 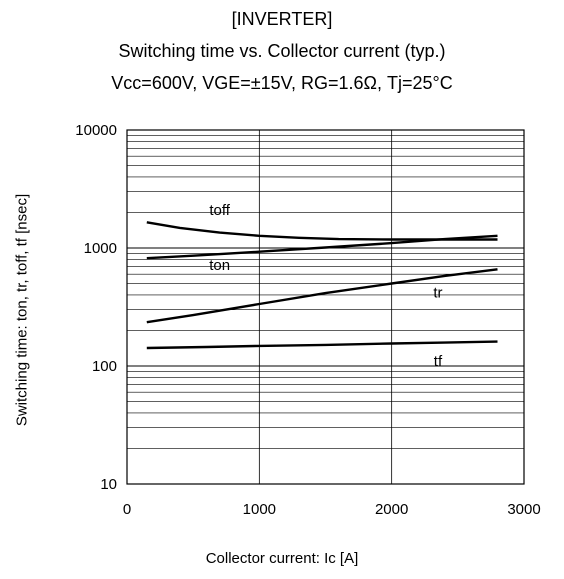 What do you see at coordinates (22, 310) in the screenshot?
I see `y-axis-label: Switching time: ton, tr, toff, tf [nsec]` at bounding box center [22, 310].